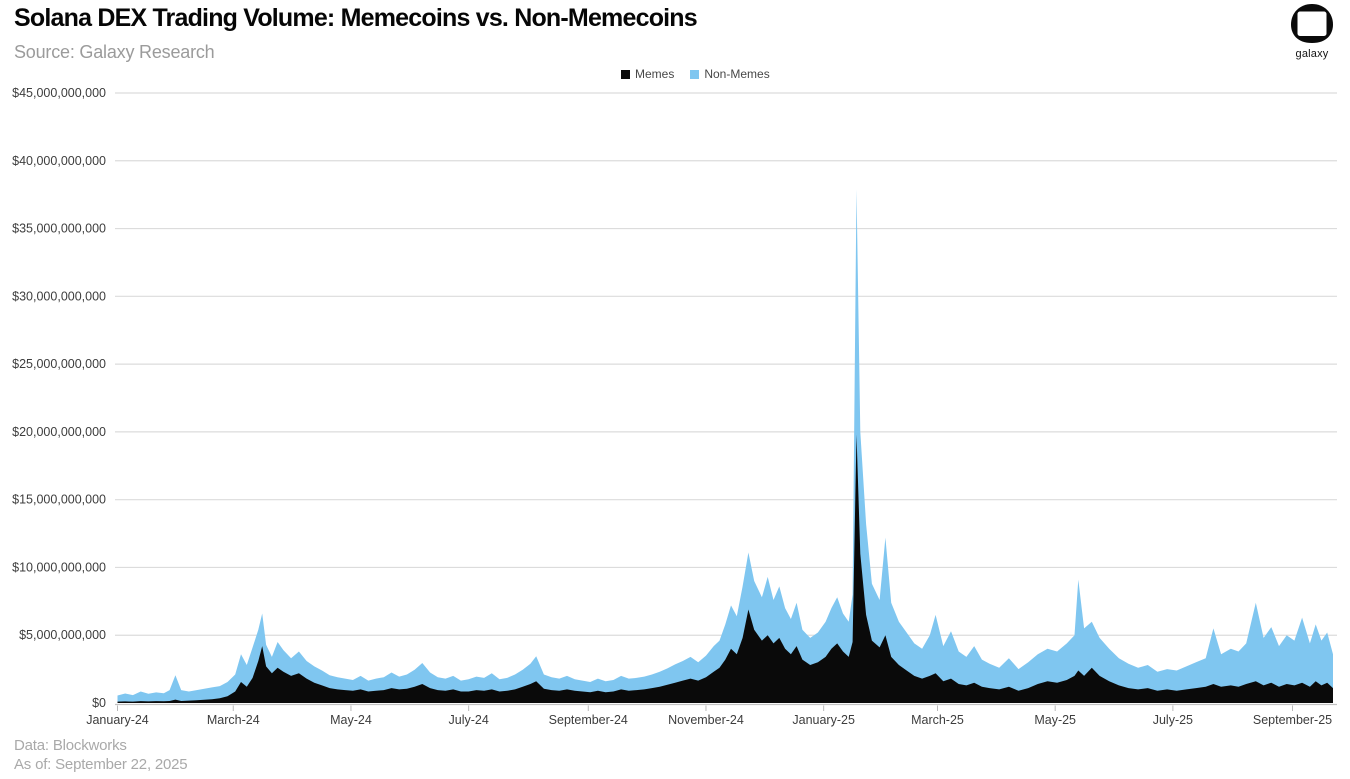  I want to click on y-tick-label: $45,000,000,000, so click(59, 93).